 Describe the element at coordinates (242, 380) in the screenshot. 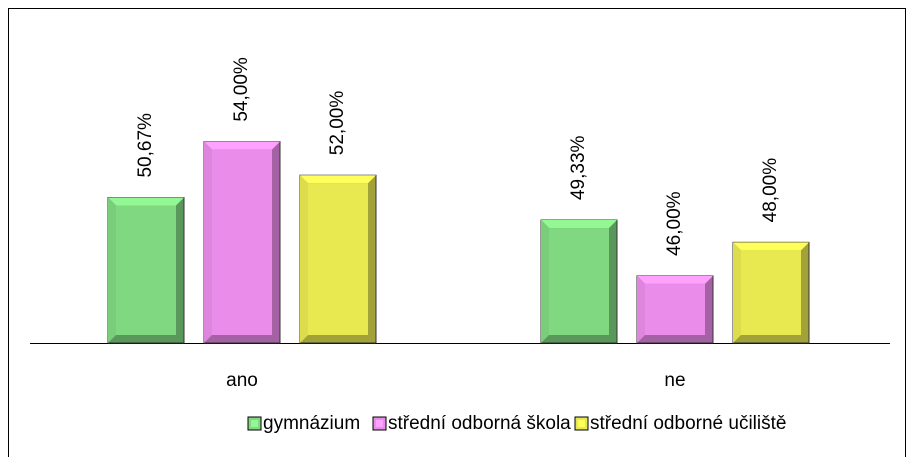

I see `x-tick-label: ano` at that location.